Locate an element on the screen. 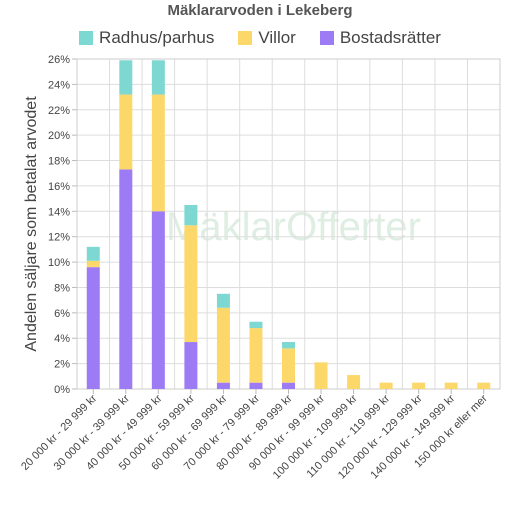 The width and height of the screenshot is (520, 520). legend: Radhus/parhus Villor Bostadsrätter is located at coordinates (260, 38).